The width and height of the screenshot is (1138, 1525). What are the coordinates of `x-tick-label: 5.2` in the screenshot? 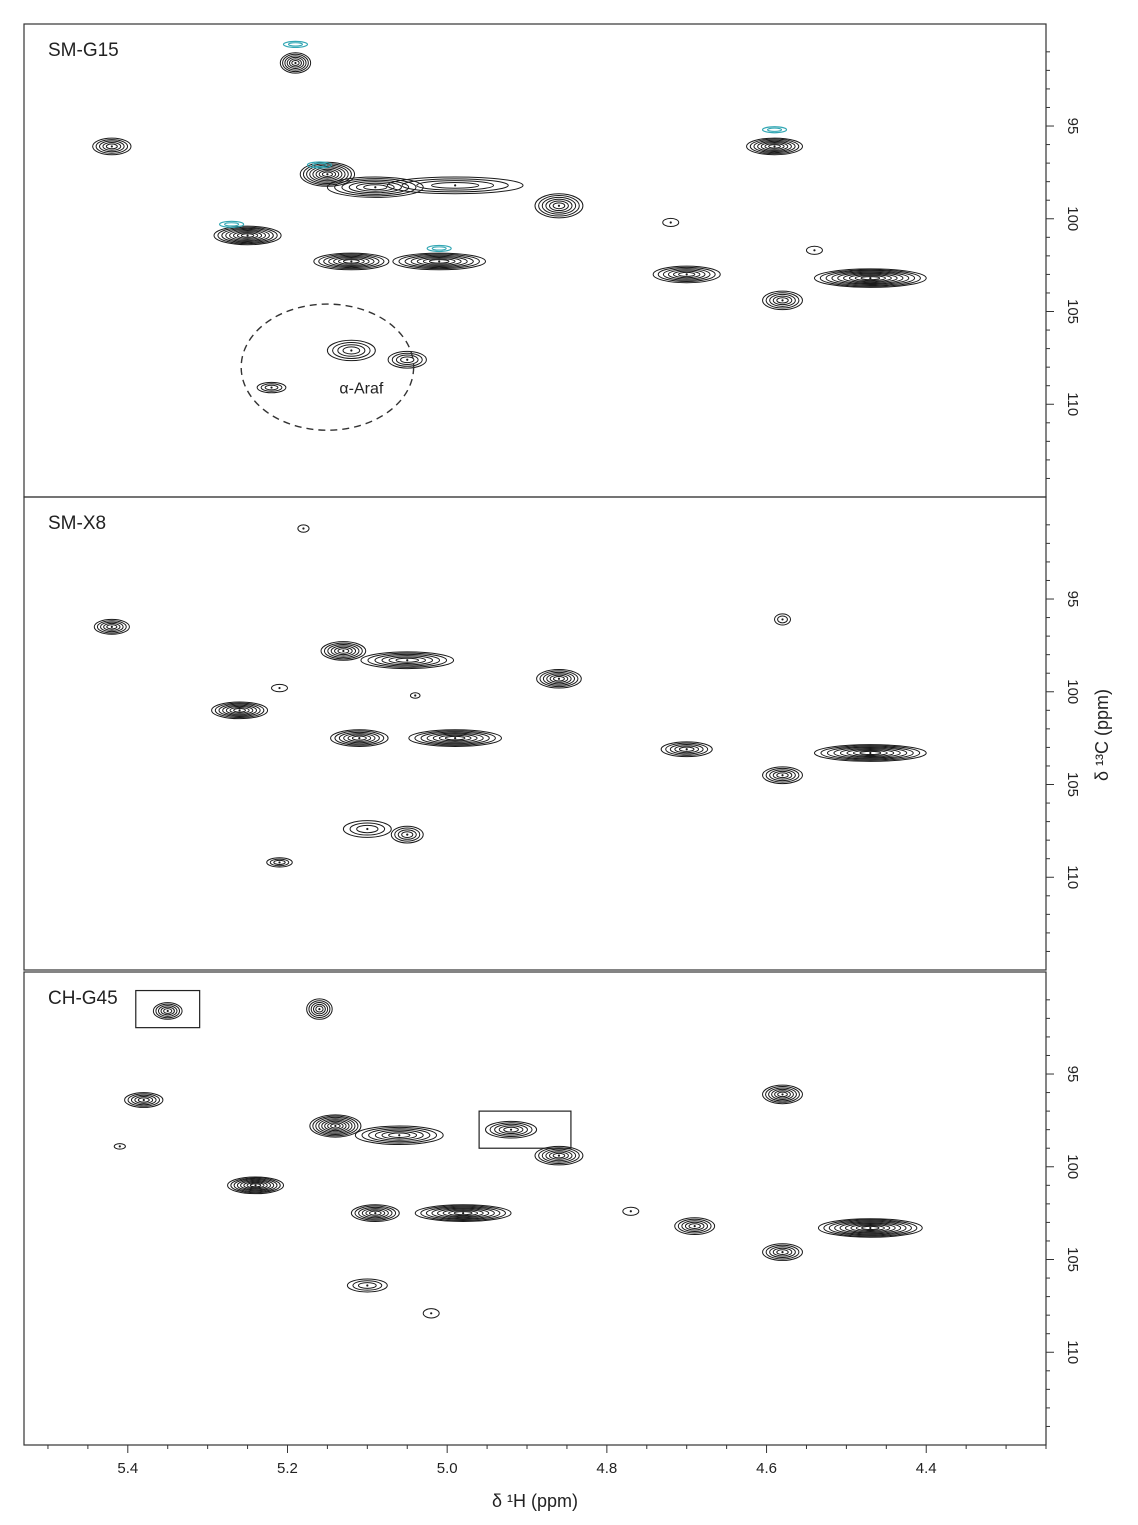 It's located at (287, 1468).